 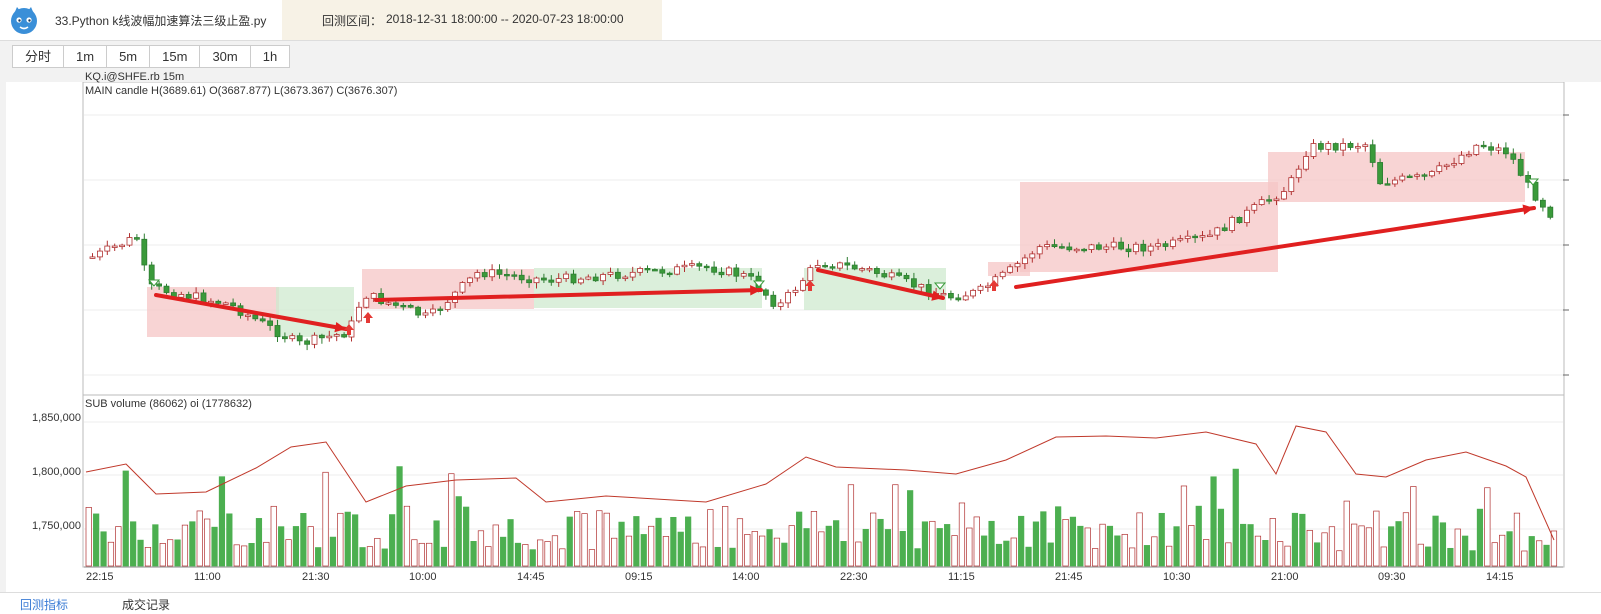 I want to click on tab-backtest-indicators: 回测指标, so click(x=44, y=605).